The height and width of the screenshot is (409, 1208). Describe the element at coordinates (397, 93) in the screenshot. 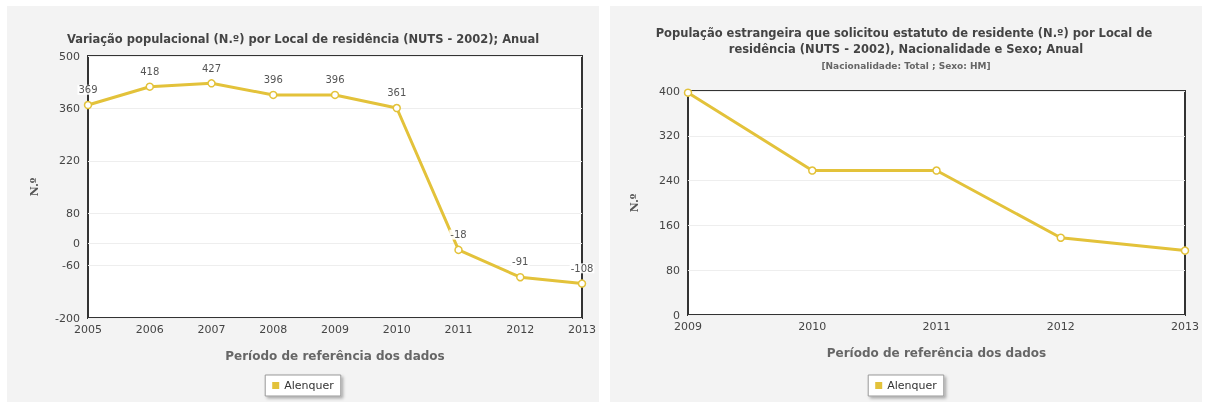

I see `data-label: 361` at that location.